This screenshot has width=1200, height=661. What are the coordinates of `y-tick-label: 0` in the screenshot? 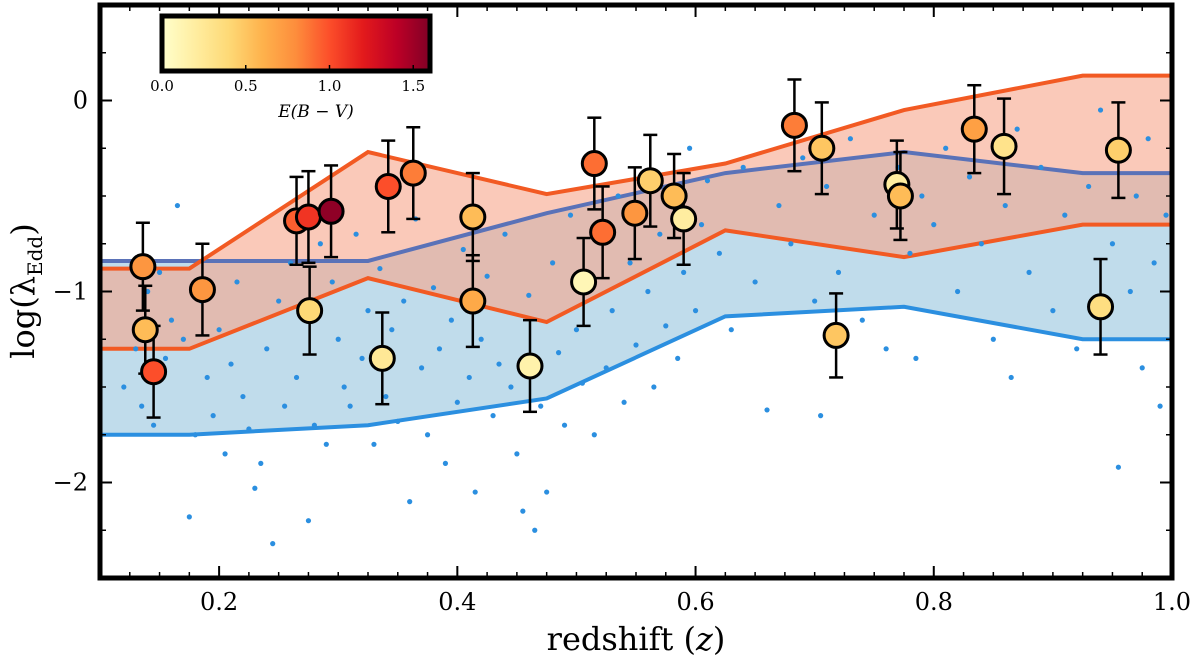 It's located at (80, 101).